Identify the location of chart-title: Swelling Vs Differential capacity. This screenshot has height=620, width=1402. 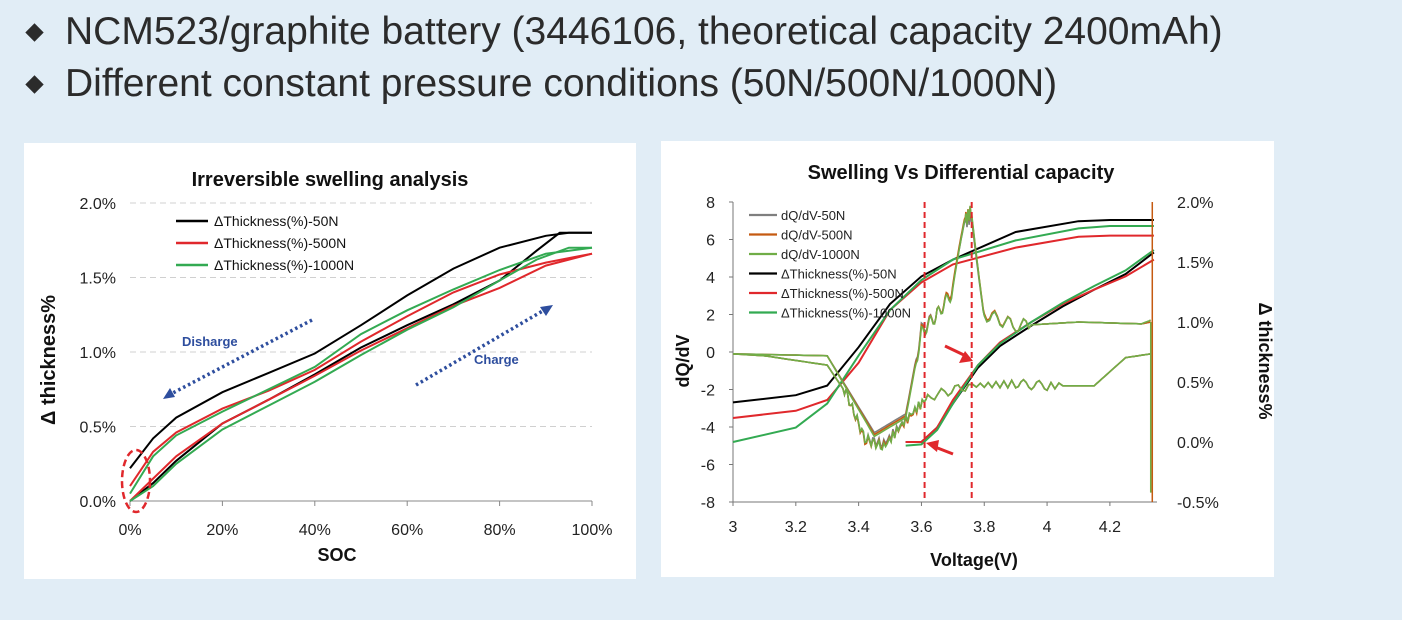
(962, 173).